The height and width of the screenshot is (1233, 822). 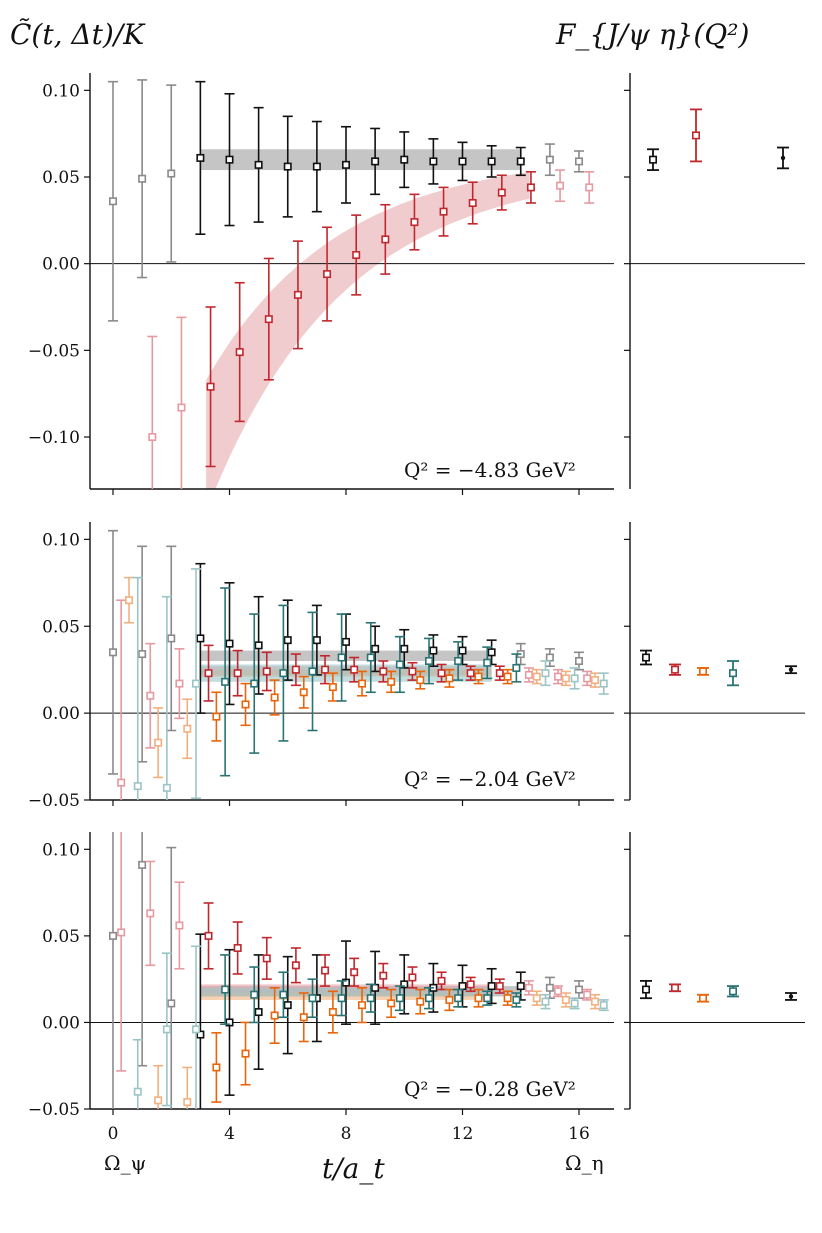 I want to click on side-point-top-red, so click(x=696, y=135).